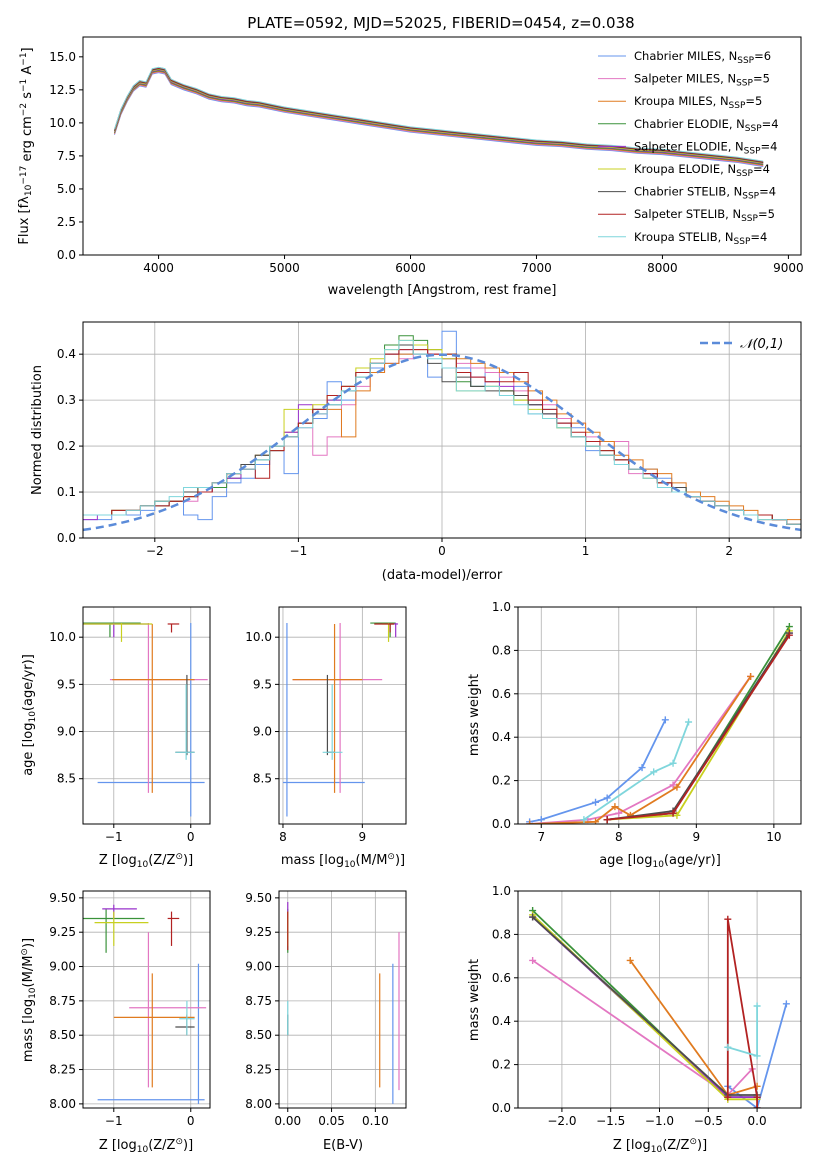 Image resolution: width=819 pixels, height=1170 pixels. I want to click on legend-label-part: Salpeter STELIB, N, so click(687, 214).